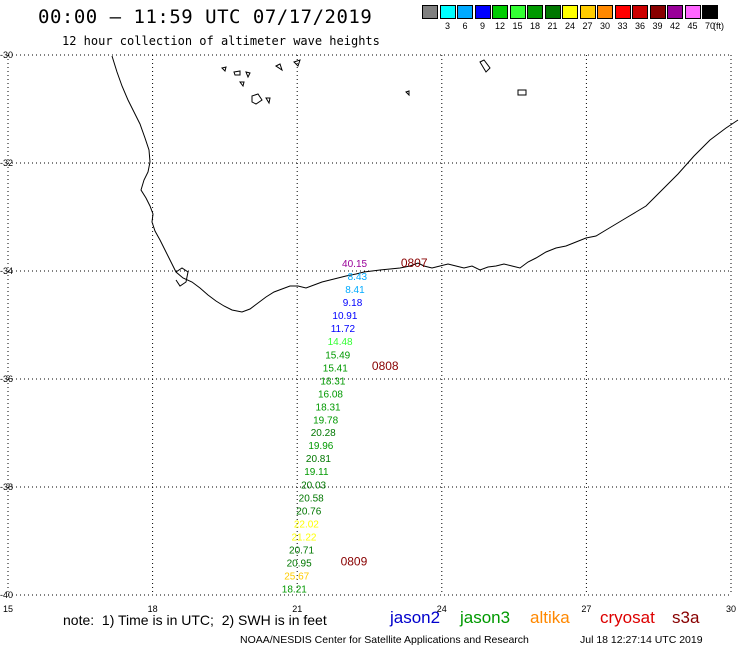  What do you see at coordinates (586, 609) in the screenshot?
I see `lon-tick-label: 27` at bounding box center [586, 609].